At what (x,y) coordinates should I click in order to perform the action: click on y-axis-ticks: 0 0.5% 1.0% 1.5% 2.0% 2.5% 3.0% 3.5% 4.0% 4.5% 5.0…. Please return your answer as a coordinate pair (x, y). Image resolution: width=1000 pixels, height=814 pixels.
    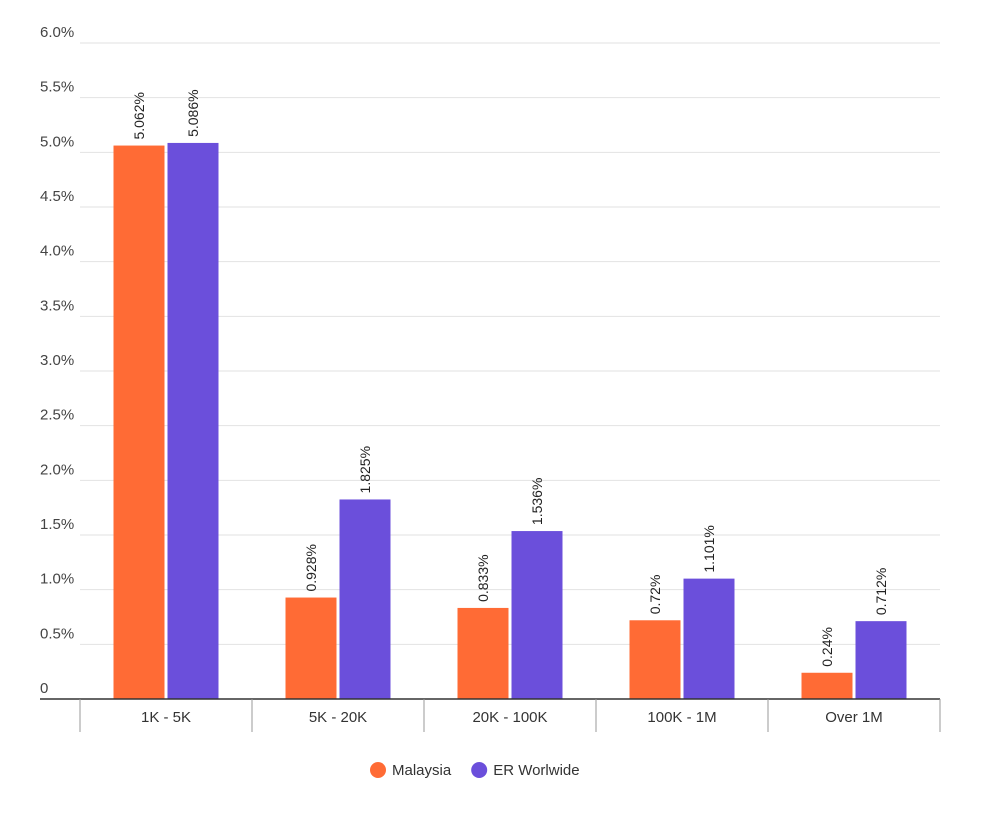
    Looking at the image, I should click on (57, 360).